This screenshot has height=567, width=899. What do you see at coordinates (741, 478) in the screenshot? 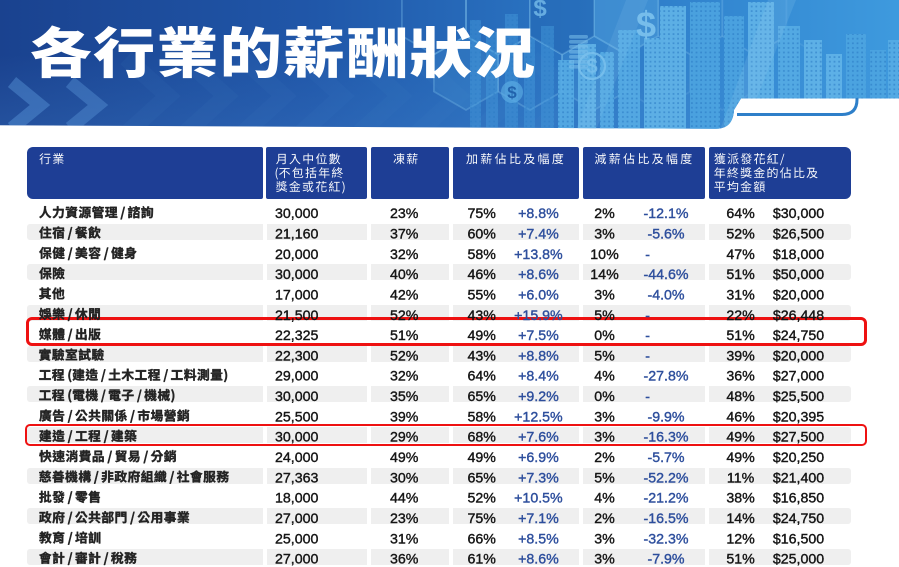
I see `svg-text: 11%` at bounding box center [741, 478].